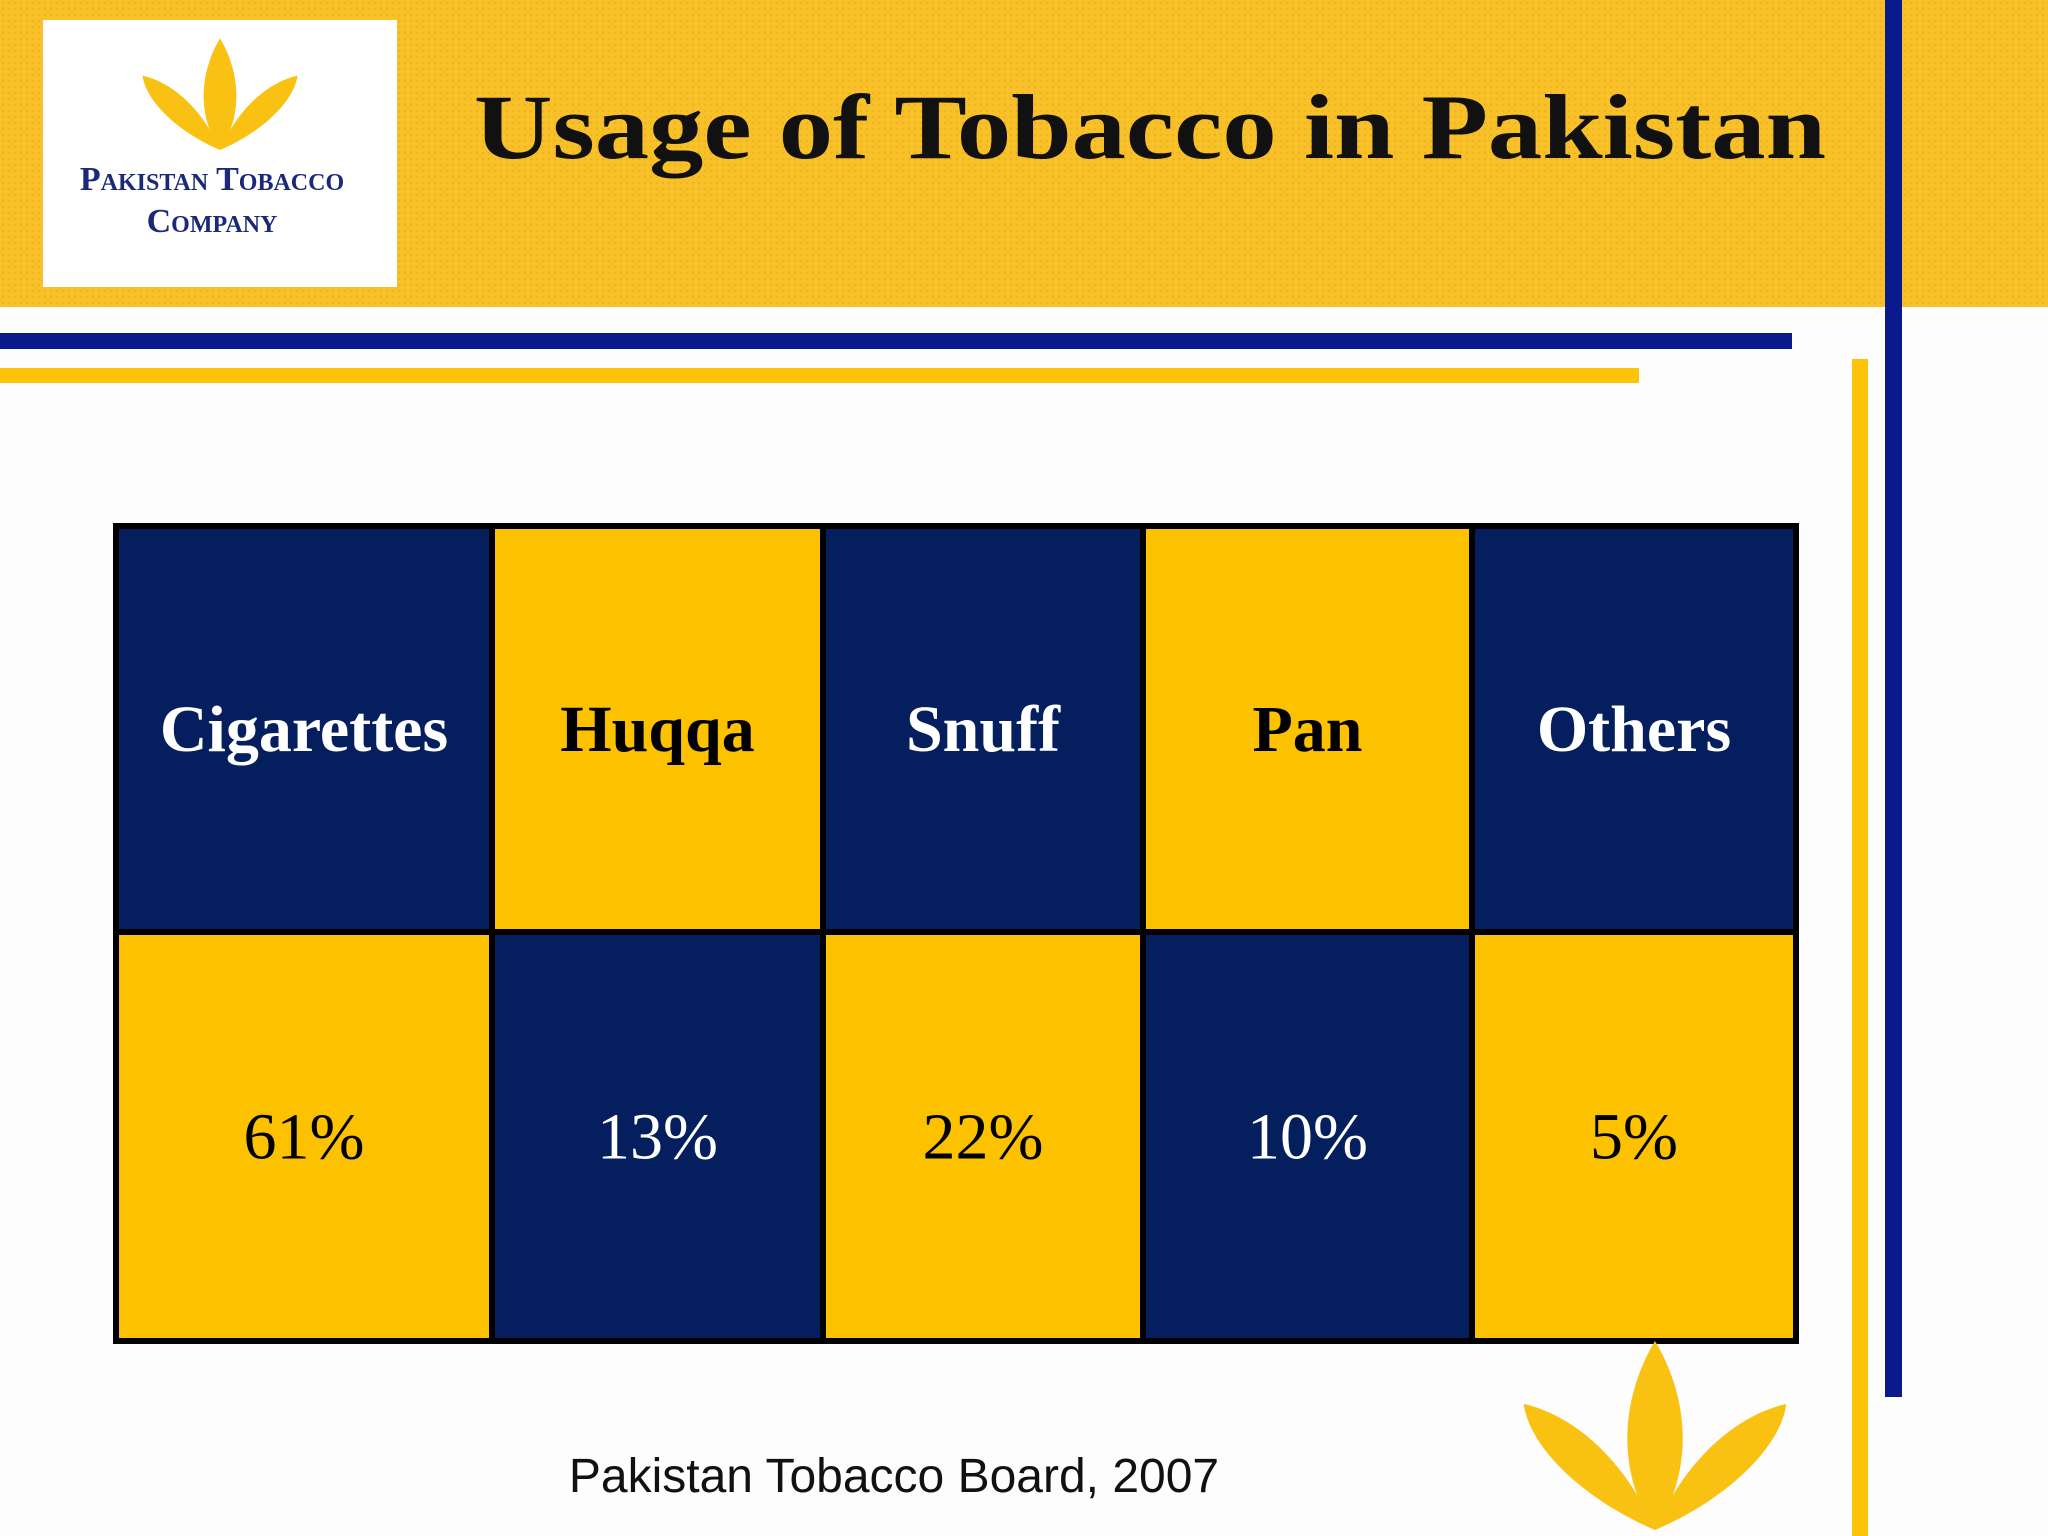 This screenshot has height=1536, width=2048. Describe the element at coordinates (212, 179) in the screenshot. I see `logo-text: Pakistan Tobacco` at that location.